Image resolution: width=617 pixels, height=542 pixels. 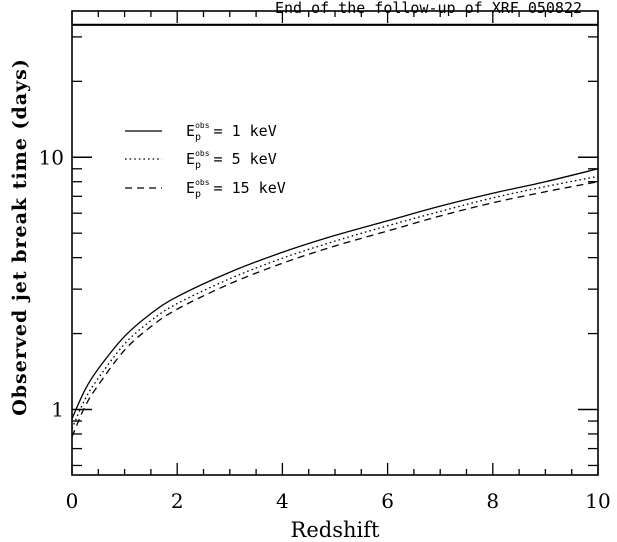 What do you see at coordinates (282, 501) in the screenshot?
I see `x-tick-label: 4` at bounding box center [282, 501].